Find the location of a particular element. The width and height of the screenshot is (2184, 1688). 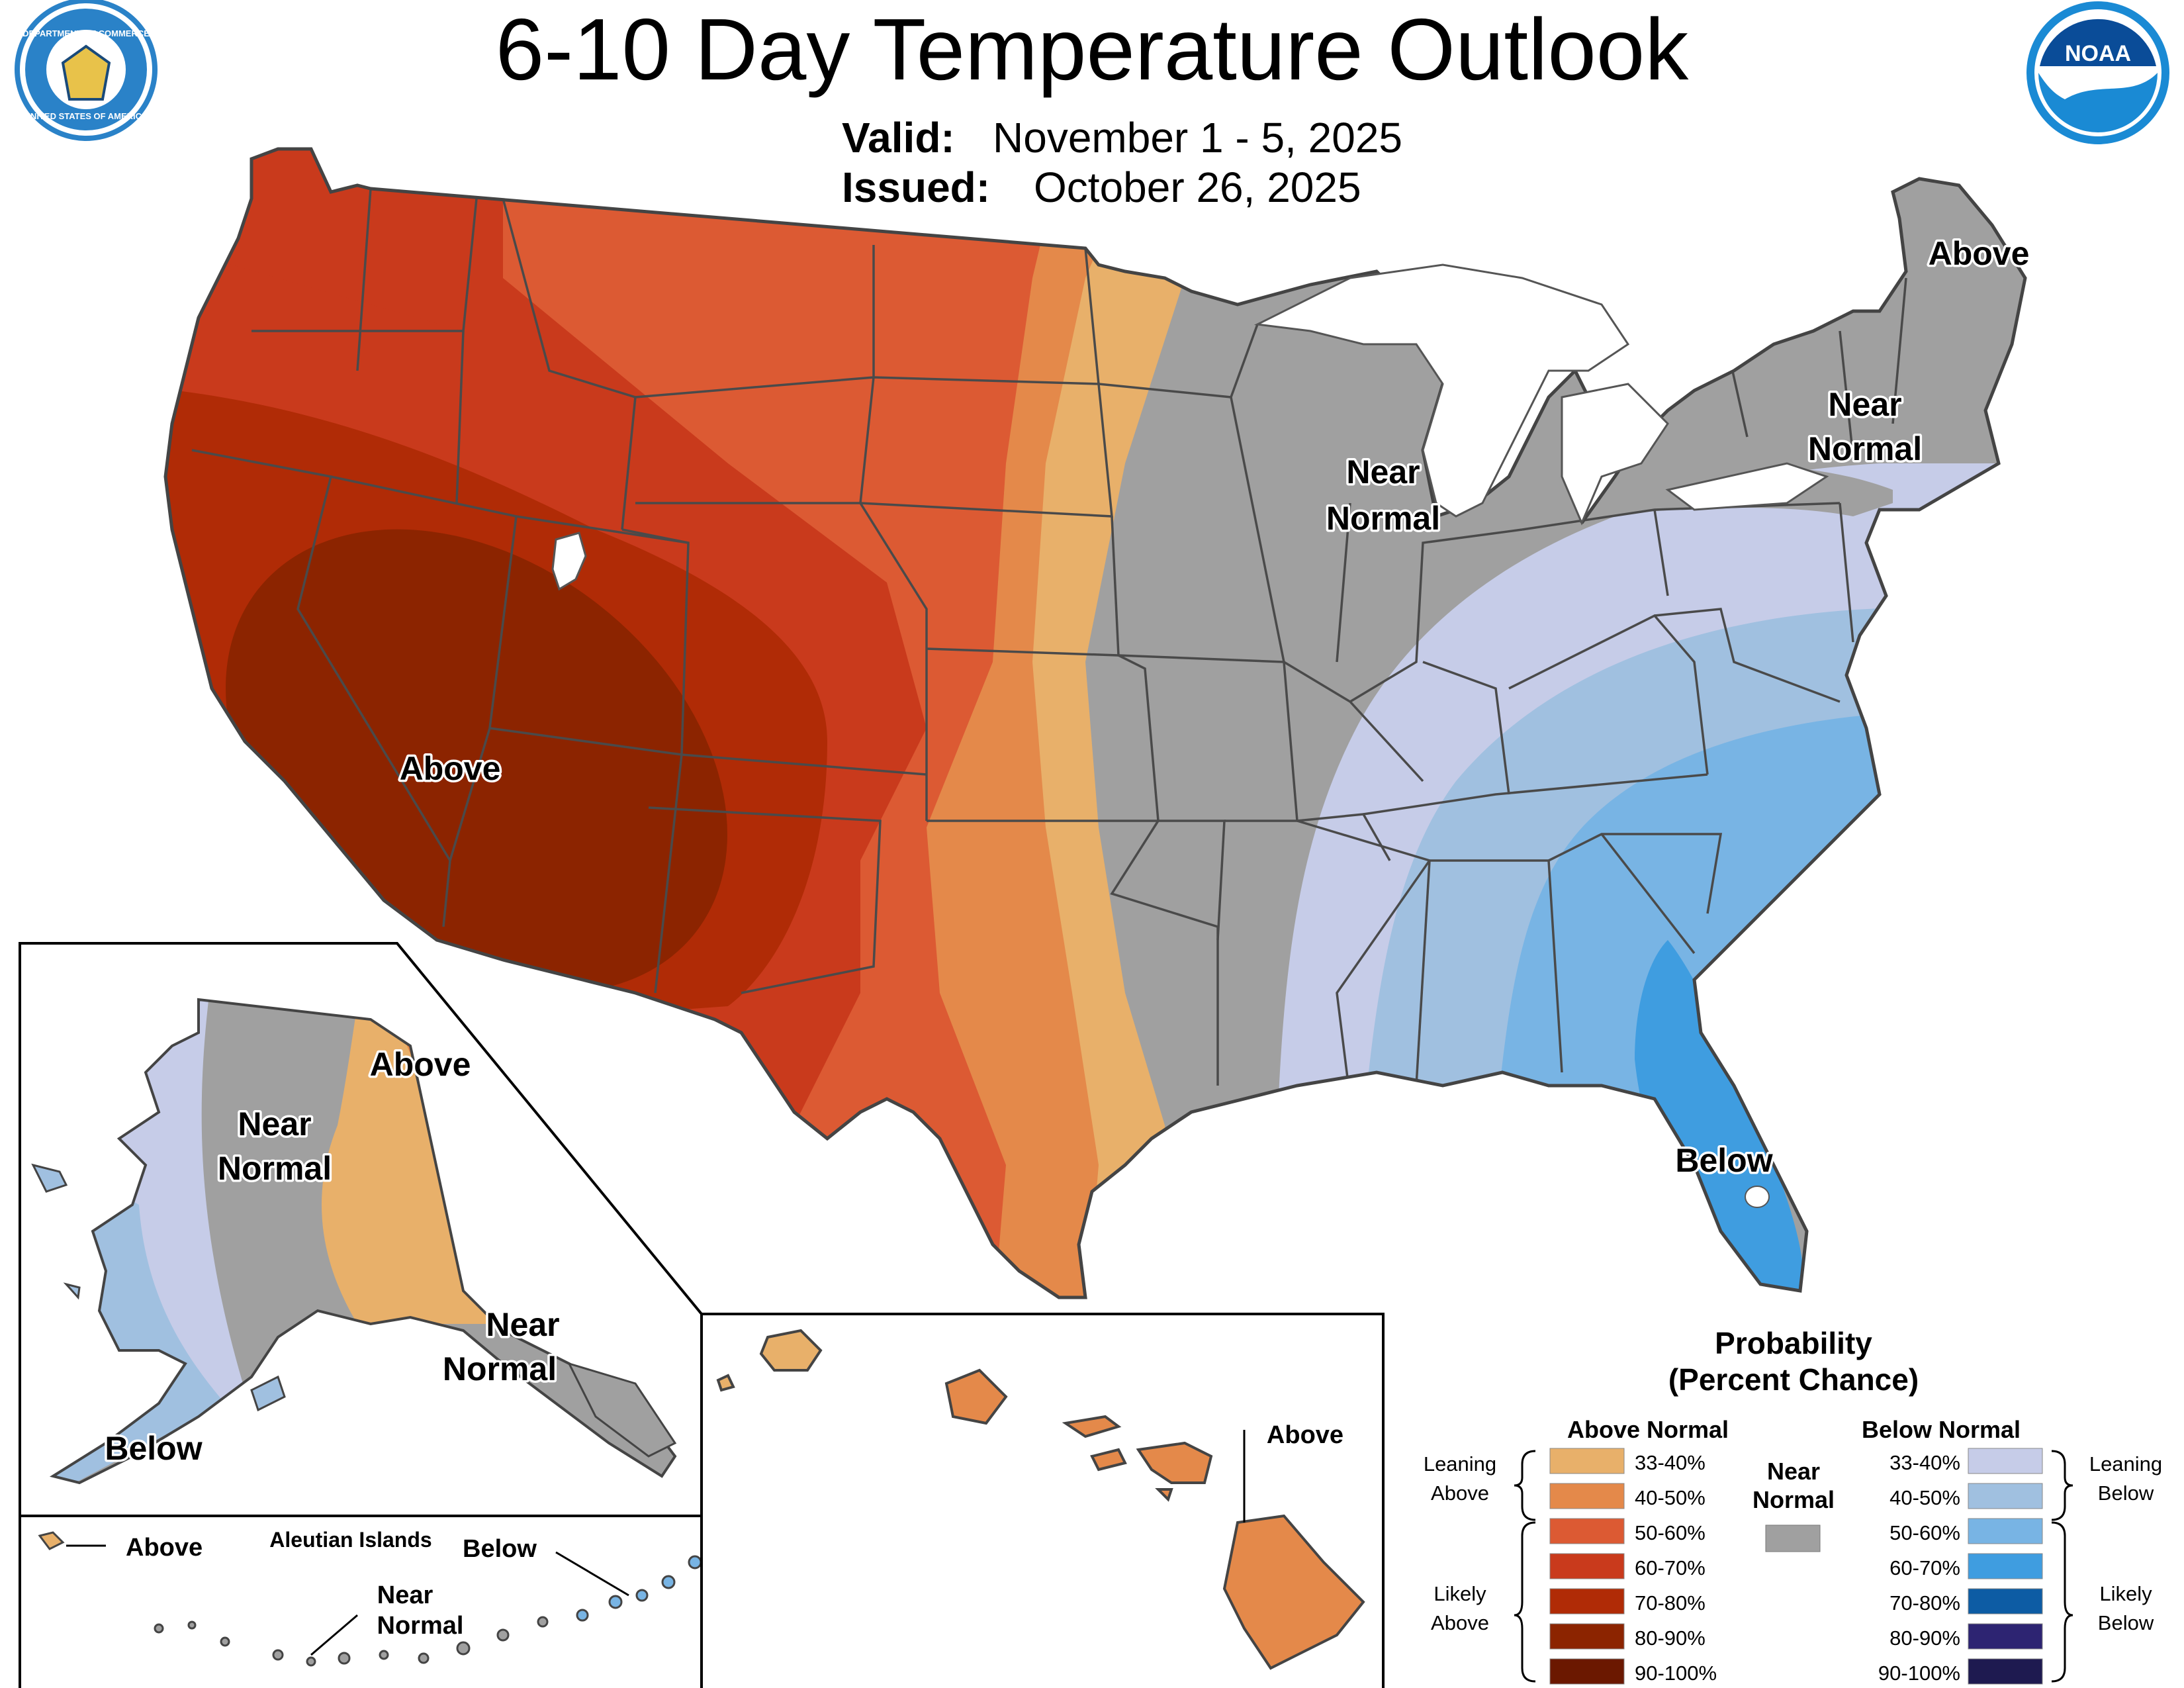

great-lakes is located at coordinates (1541, 394).